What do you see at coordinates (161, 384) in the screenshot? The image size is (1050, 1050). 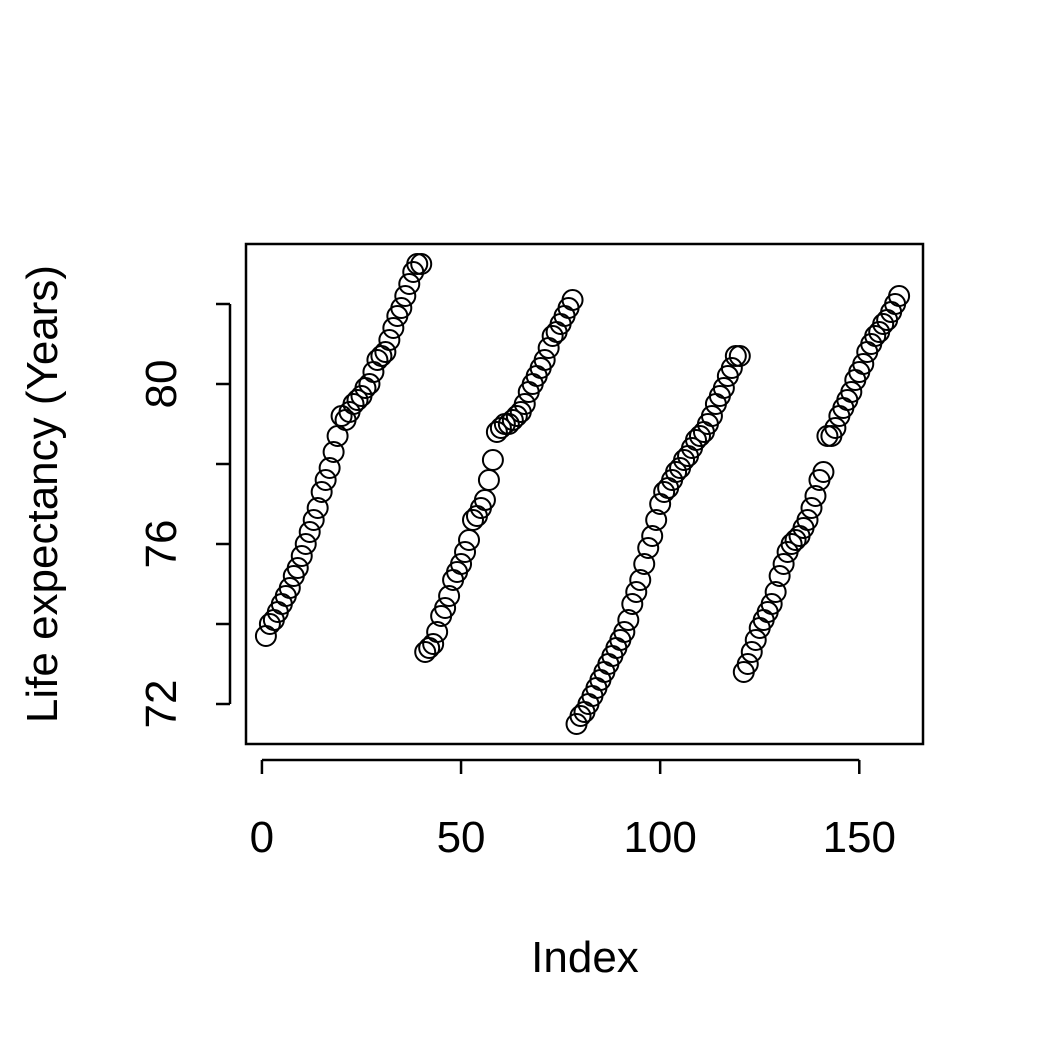 I see `y-tick-label: 80` at bounding box center [161, 384].